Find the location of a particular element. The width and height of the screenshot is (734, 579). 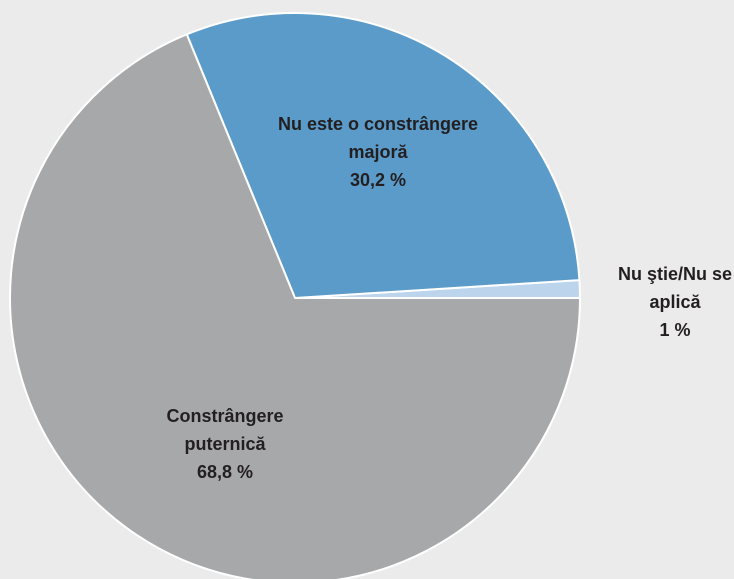

value-label: 1 % is located at coordinates (675, 330).